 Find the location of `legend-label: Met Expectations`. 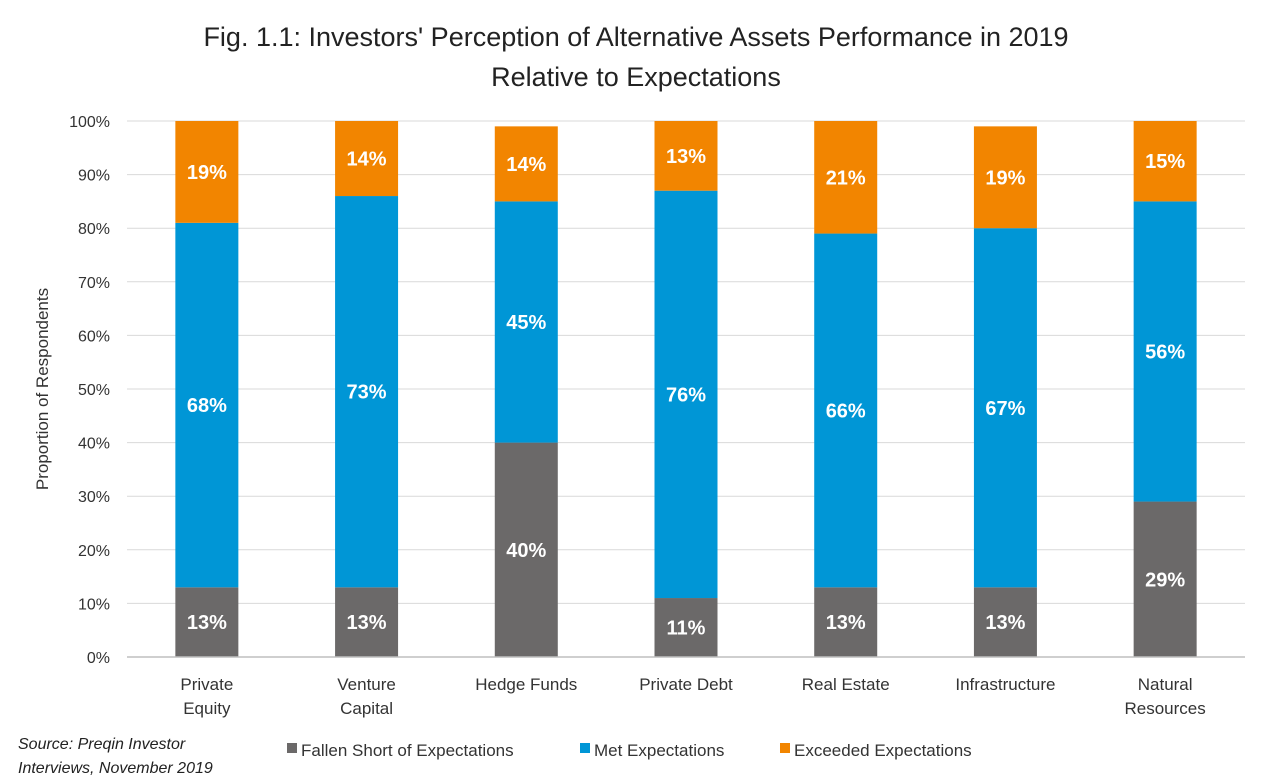

legend-label: Met Expectations is located at coordinates (659, 750).